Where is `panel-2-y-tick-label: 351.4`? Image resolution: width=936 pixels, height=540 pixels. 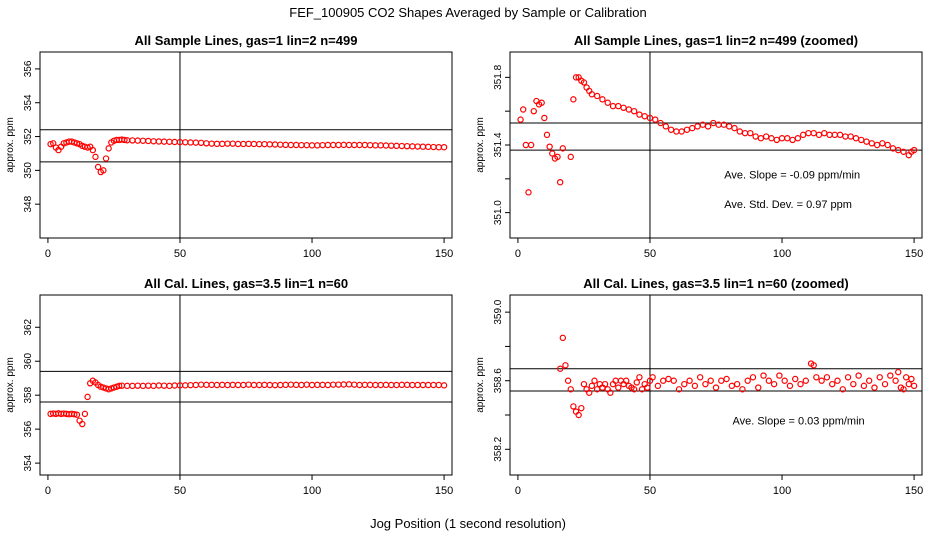 panel-2-y-tick-label: 351.4 is located at coordinates (498, 144).